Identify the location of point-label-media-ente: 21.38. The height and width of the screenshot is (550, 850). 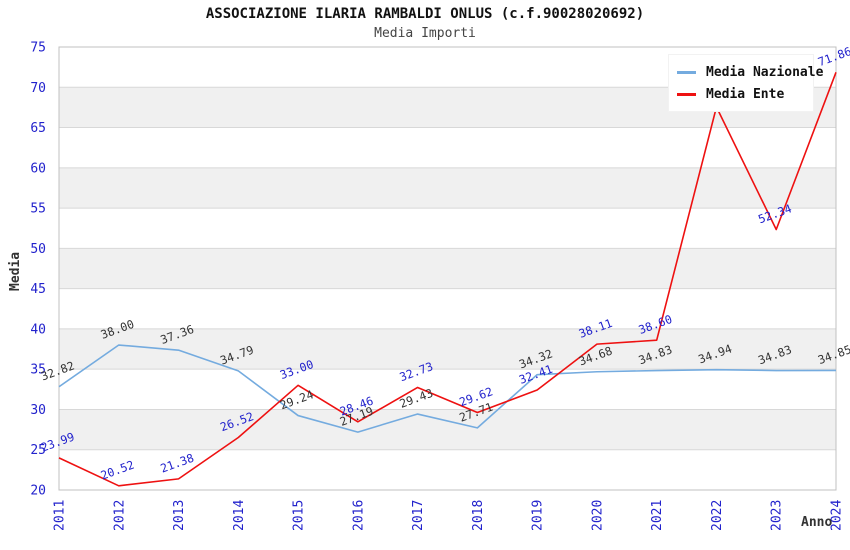
(177, 463).